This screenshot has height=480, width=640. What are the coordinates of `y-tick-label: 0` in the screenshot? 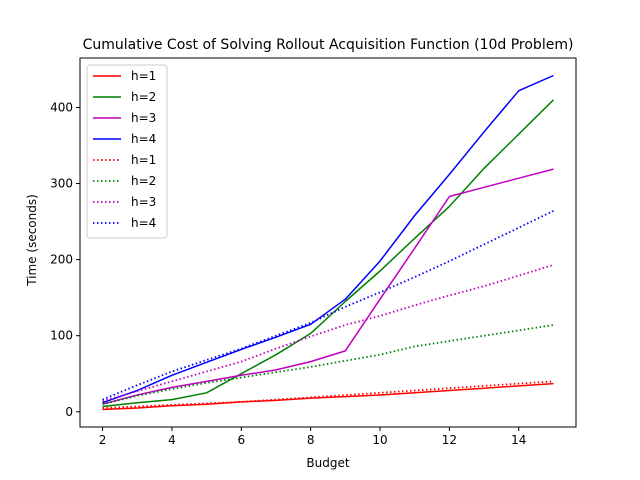 It's located at (69, 412).